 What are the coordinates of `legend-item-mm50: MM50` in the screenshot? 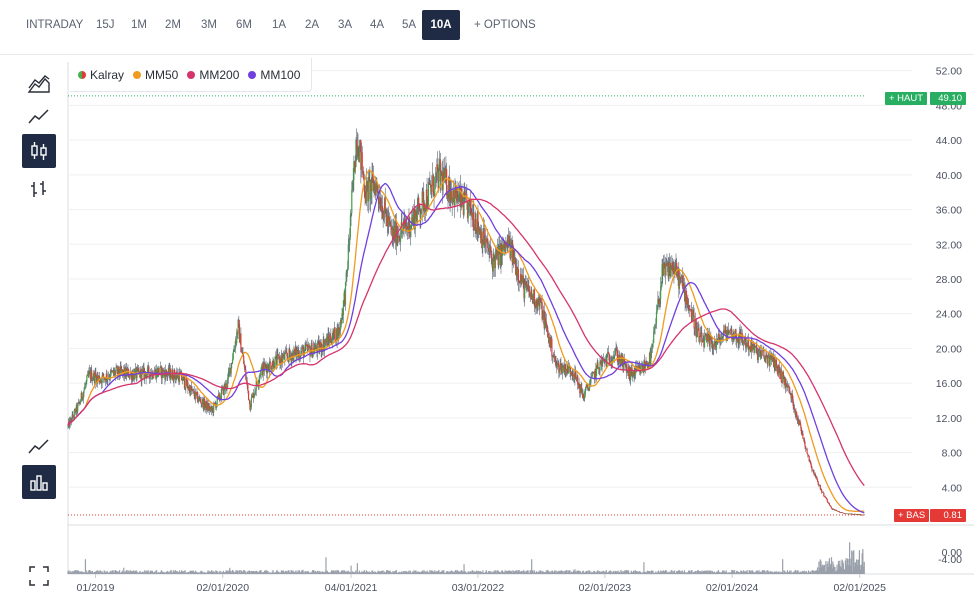 It's located at (155, 75).